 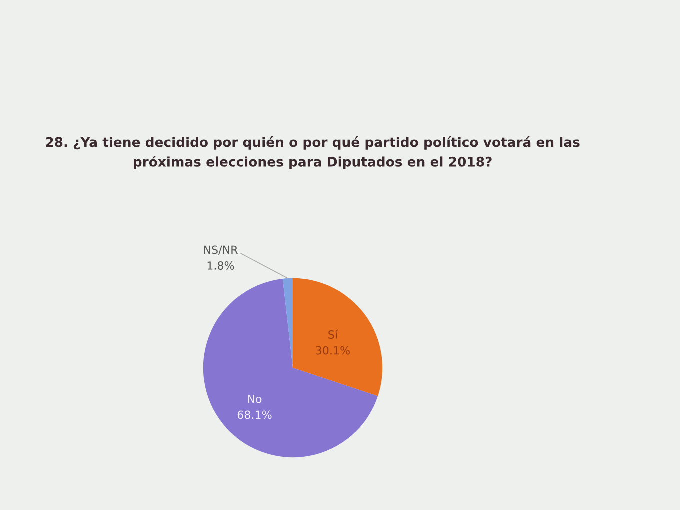 What do you see at coordinates (221, 266) in the screenshot?
I see `data-label: 1.8%` at bounding box center [221, 266].